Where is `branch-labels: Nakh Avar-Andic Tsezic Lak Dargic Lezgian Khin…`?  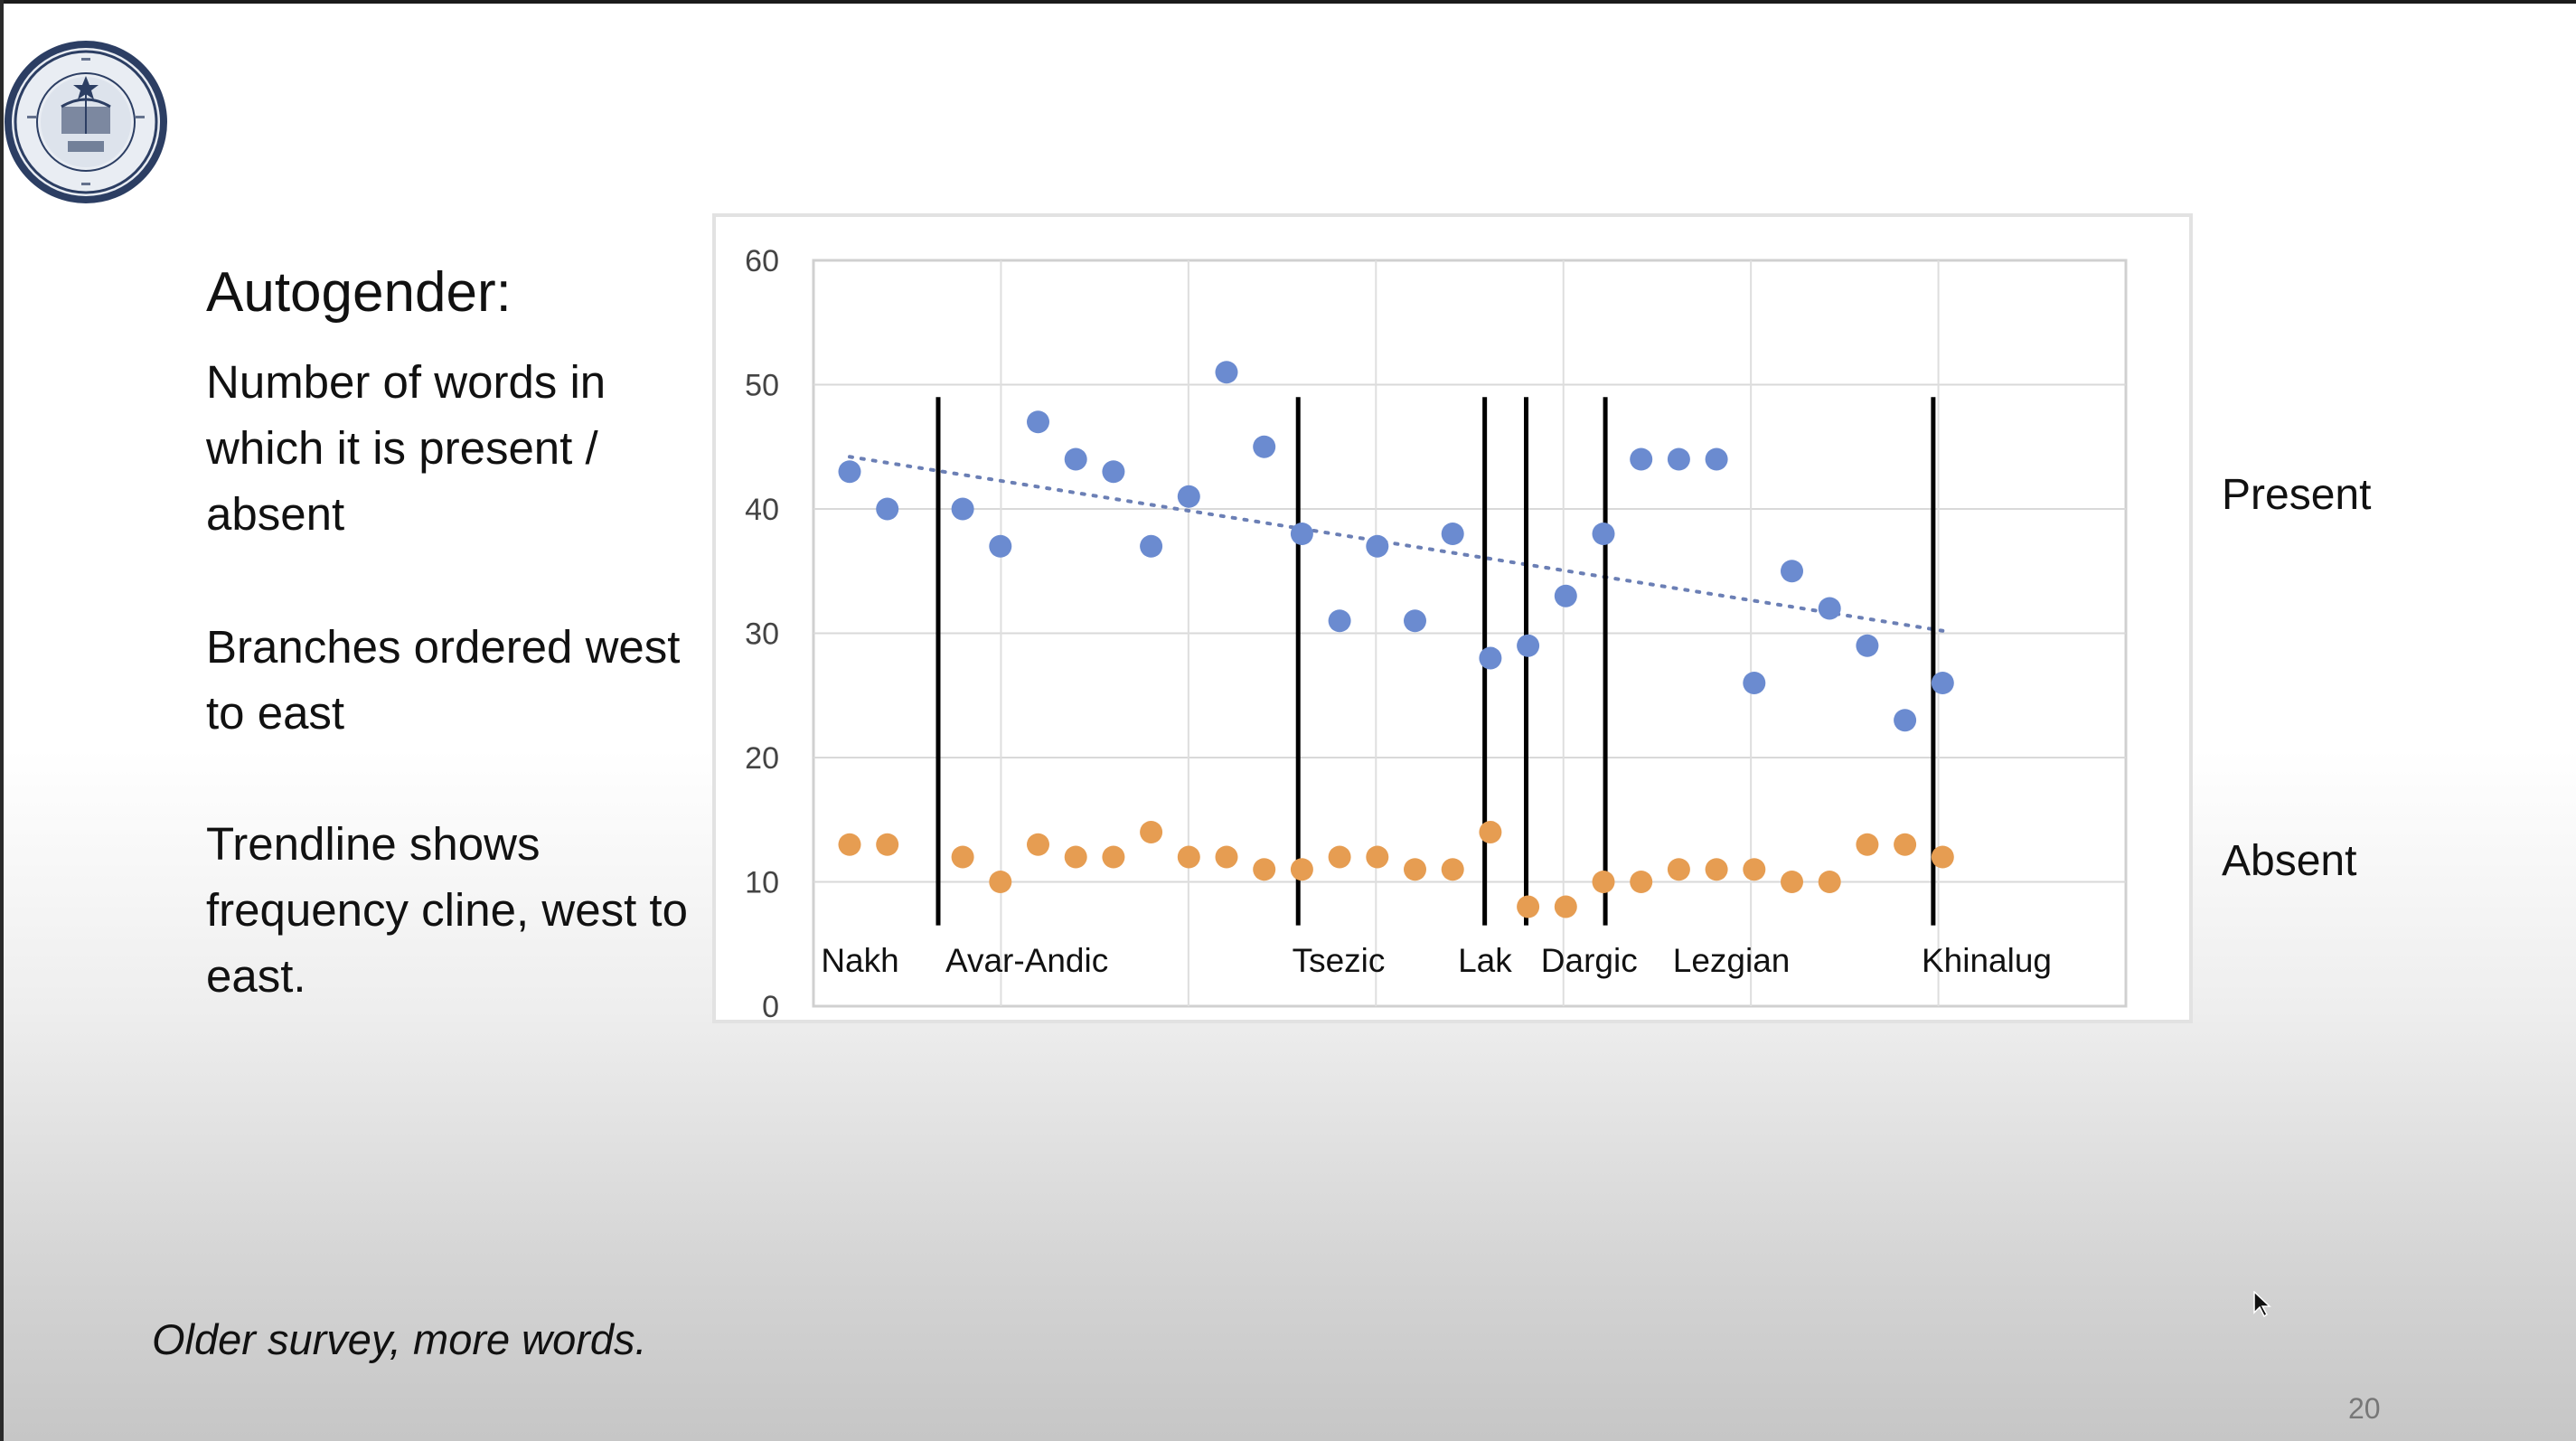
branch-labels: Nakh Avar-Andic Tsezic Lak Dargic Lezgian Khin… is located at coordinates (1437, 960).